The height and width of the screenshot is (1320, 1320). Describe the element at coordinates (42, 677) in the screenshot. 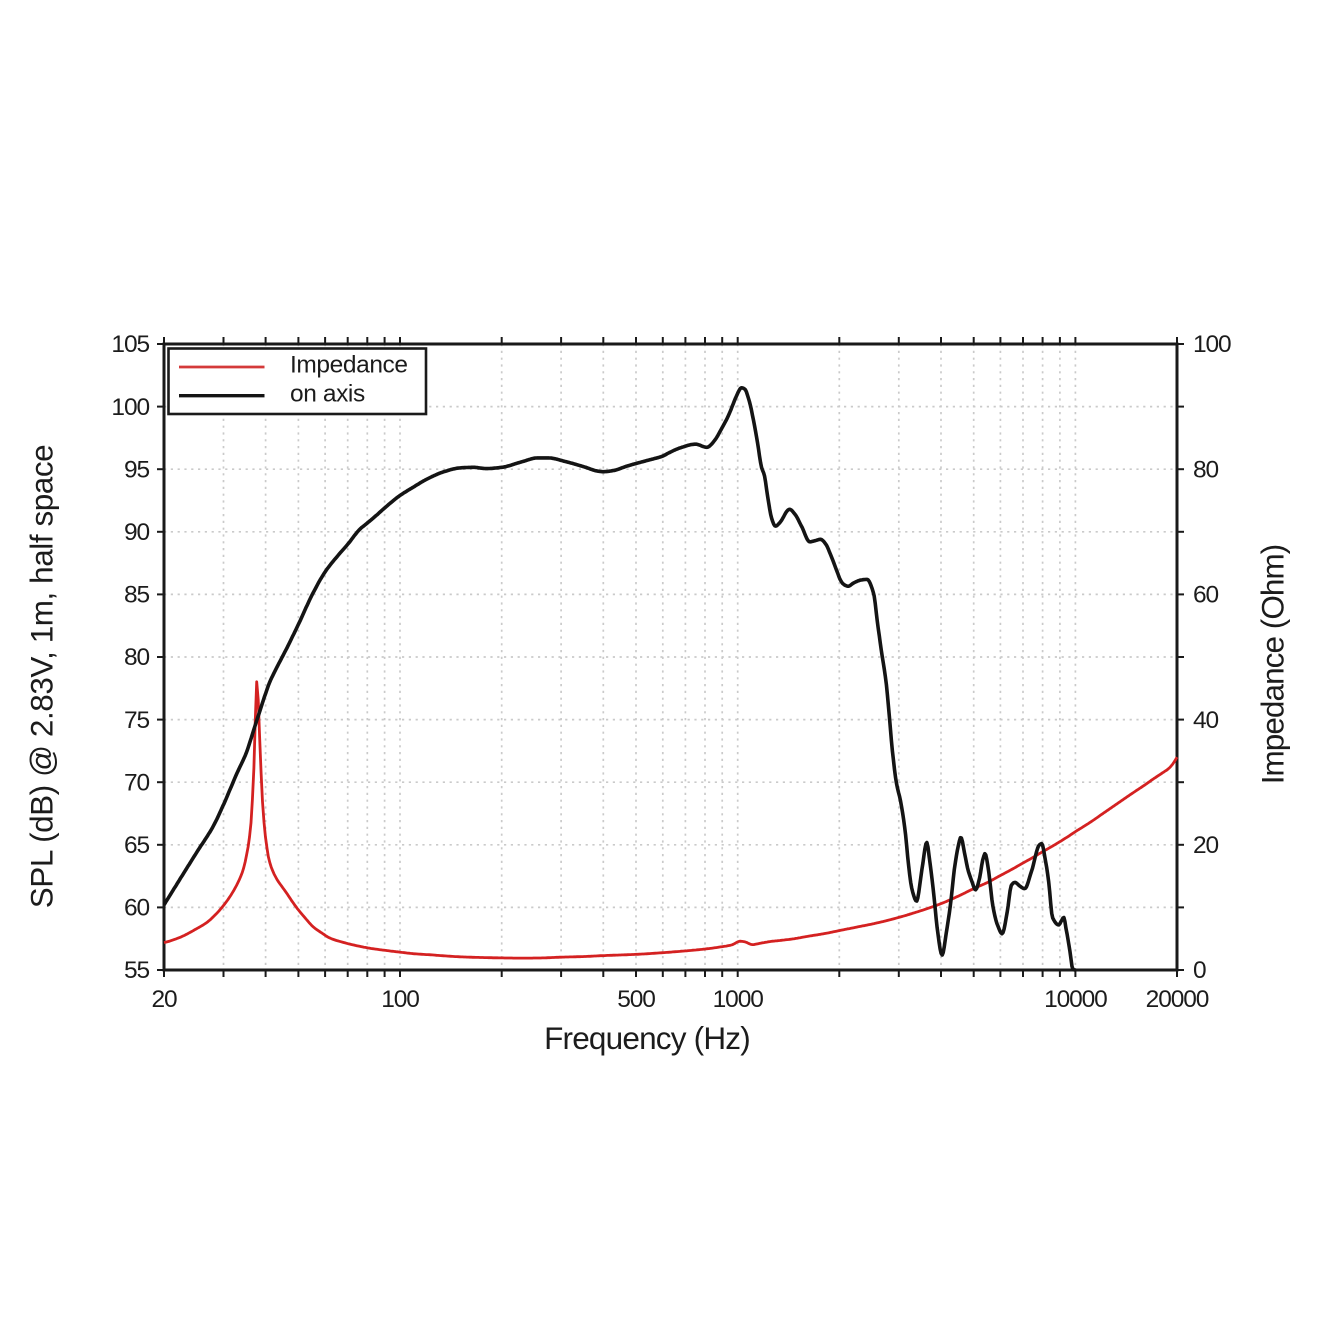

I see `svg-text:SPL (dB) @ 2.83V, 1m, half spa: SPL (dB) @ 2.83V, 1m, half space` at that location.